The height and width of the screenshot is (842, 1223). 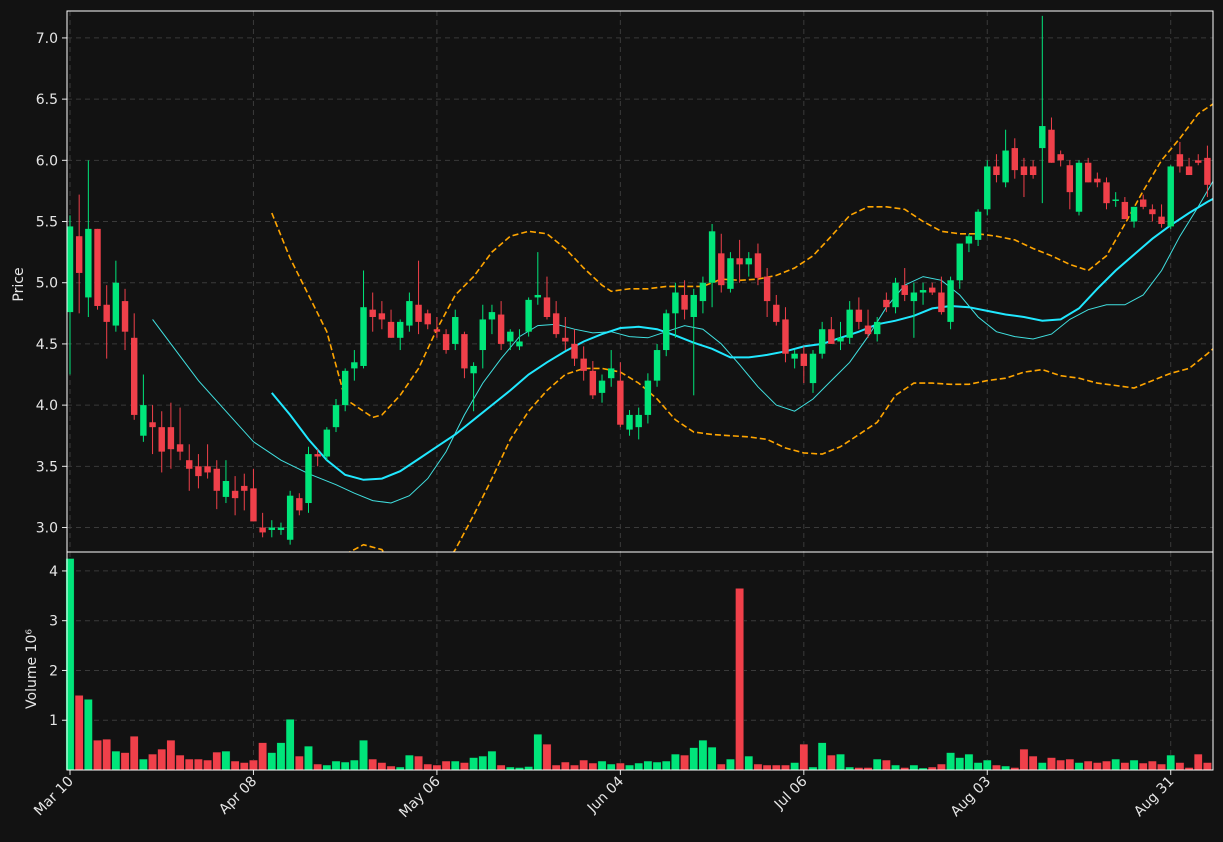 I want to click on x-tick-label: Mar 10, so click(x=54, y=797).